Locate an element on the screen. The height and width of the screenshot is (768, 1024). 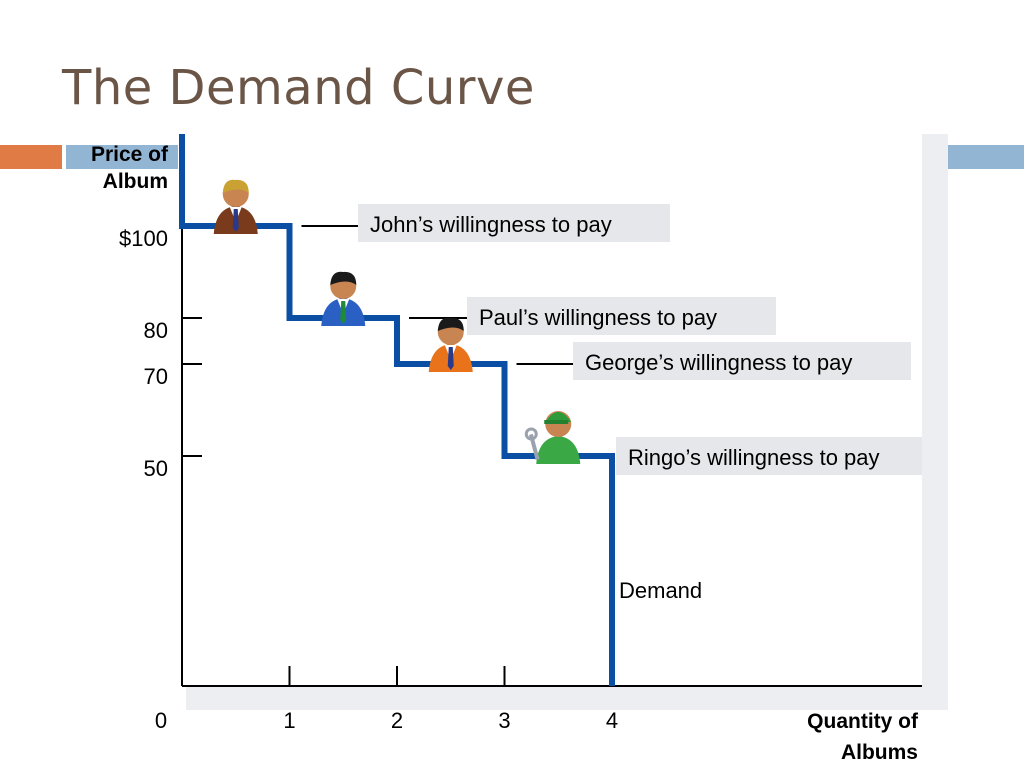
businessman-orange-suit-icon is located at coordinates (450, 344).